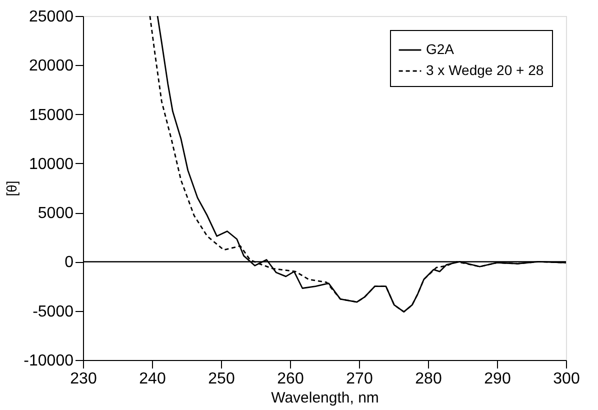  What do you see at coordinates (325, 398) in the screenshot?
I see `x-axis-title: Wavelength, nm` at bounding box center [325, 398].